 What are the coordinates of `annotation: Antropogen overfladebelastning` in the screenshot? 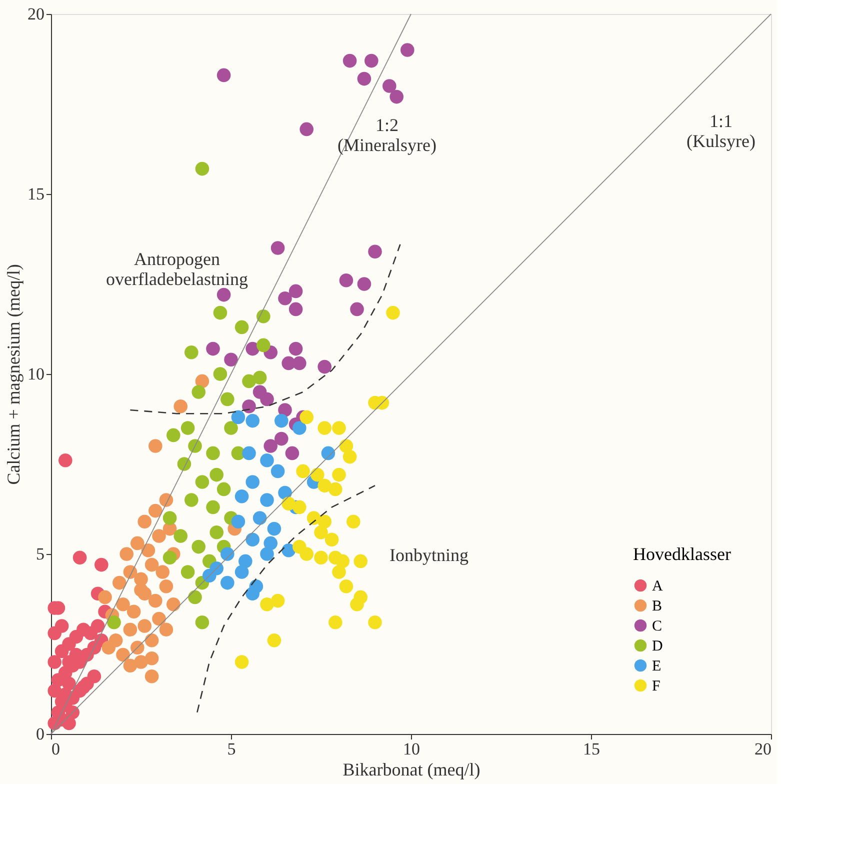 It's located at (177, 269).